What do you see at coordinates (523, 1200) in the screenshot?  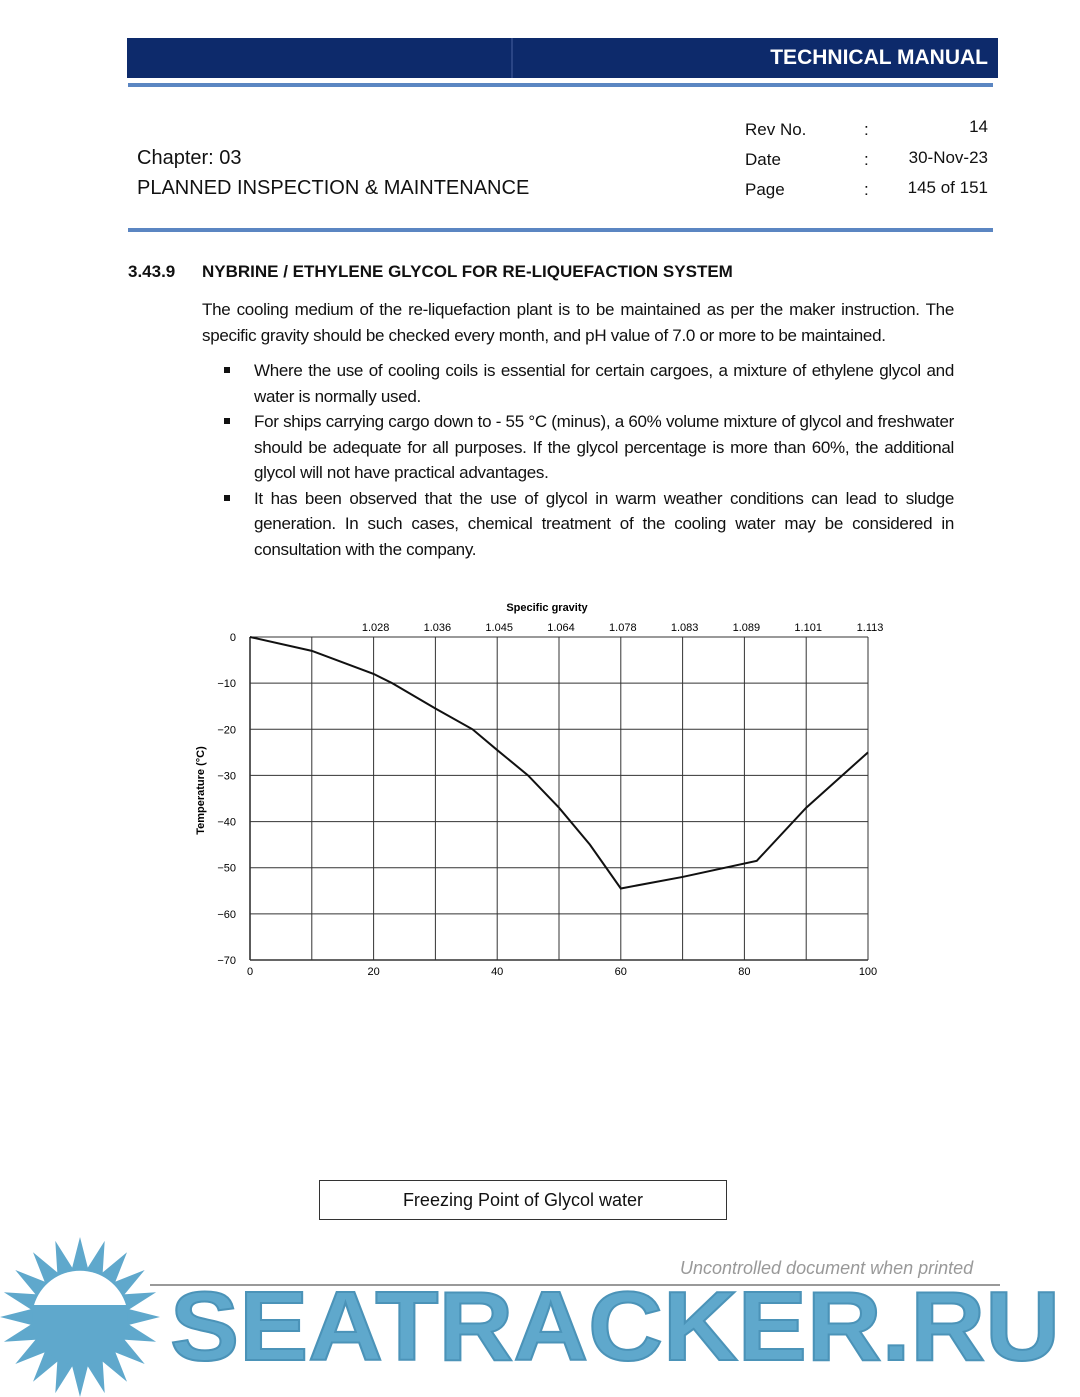 I see `figure-caption: Freezing Point of Glycol water` at bounding box center [523, 1200].